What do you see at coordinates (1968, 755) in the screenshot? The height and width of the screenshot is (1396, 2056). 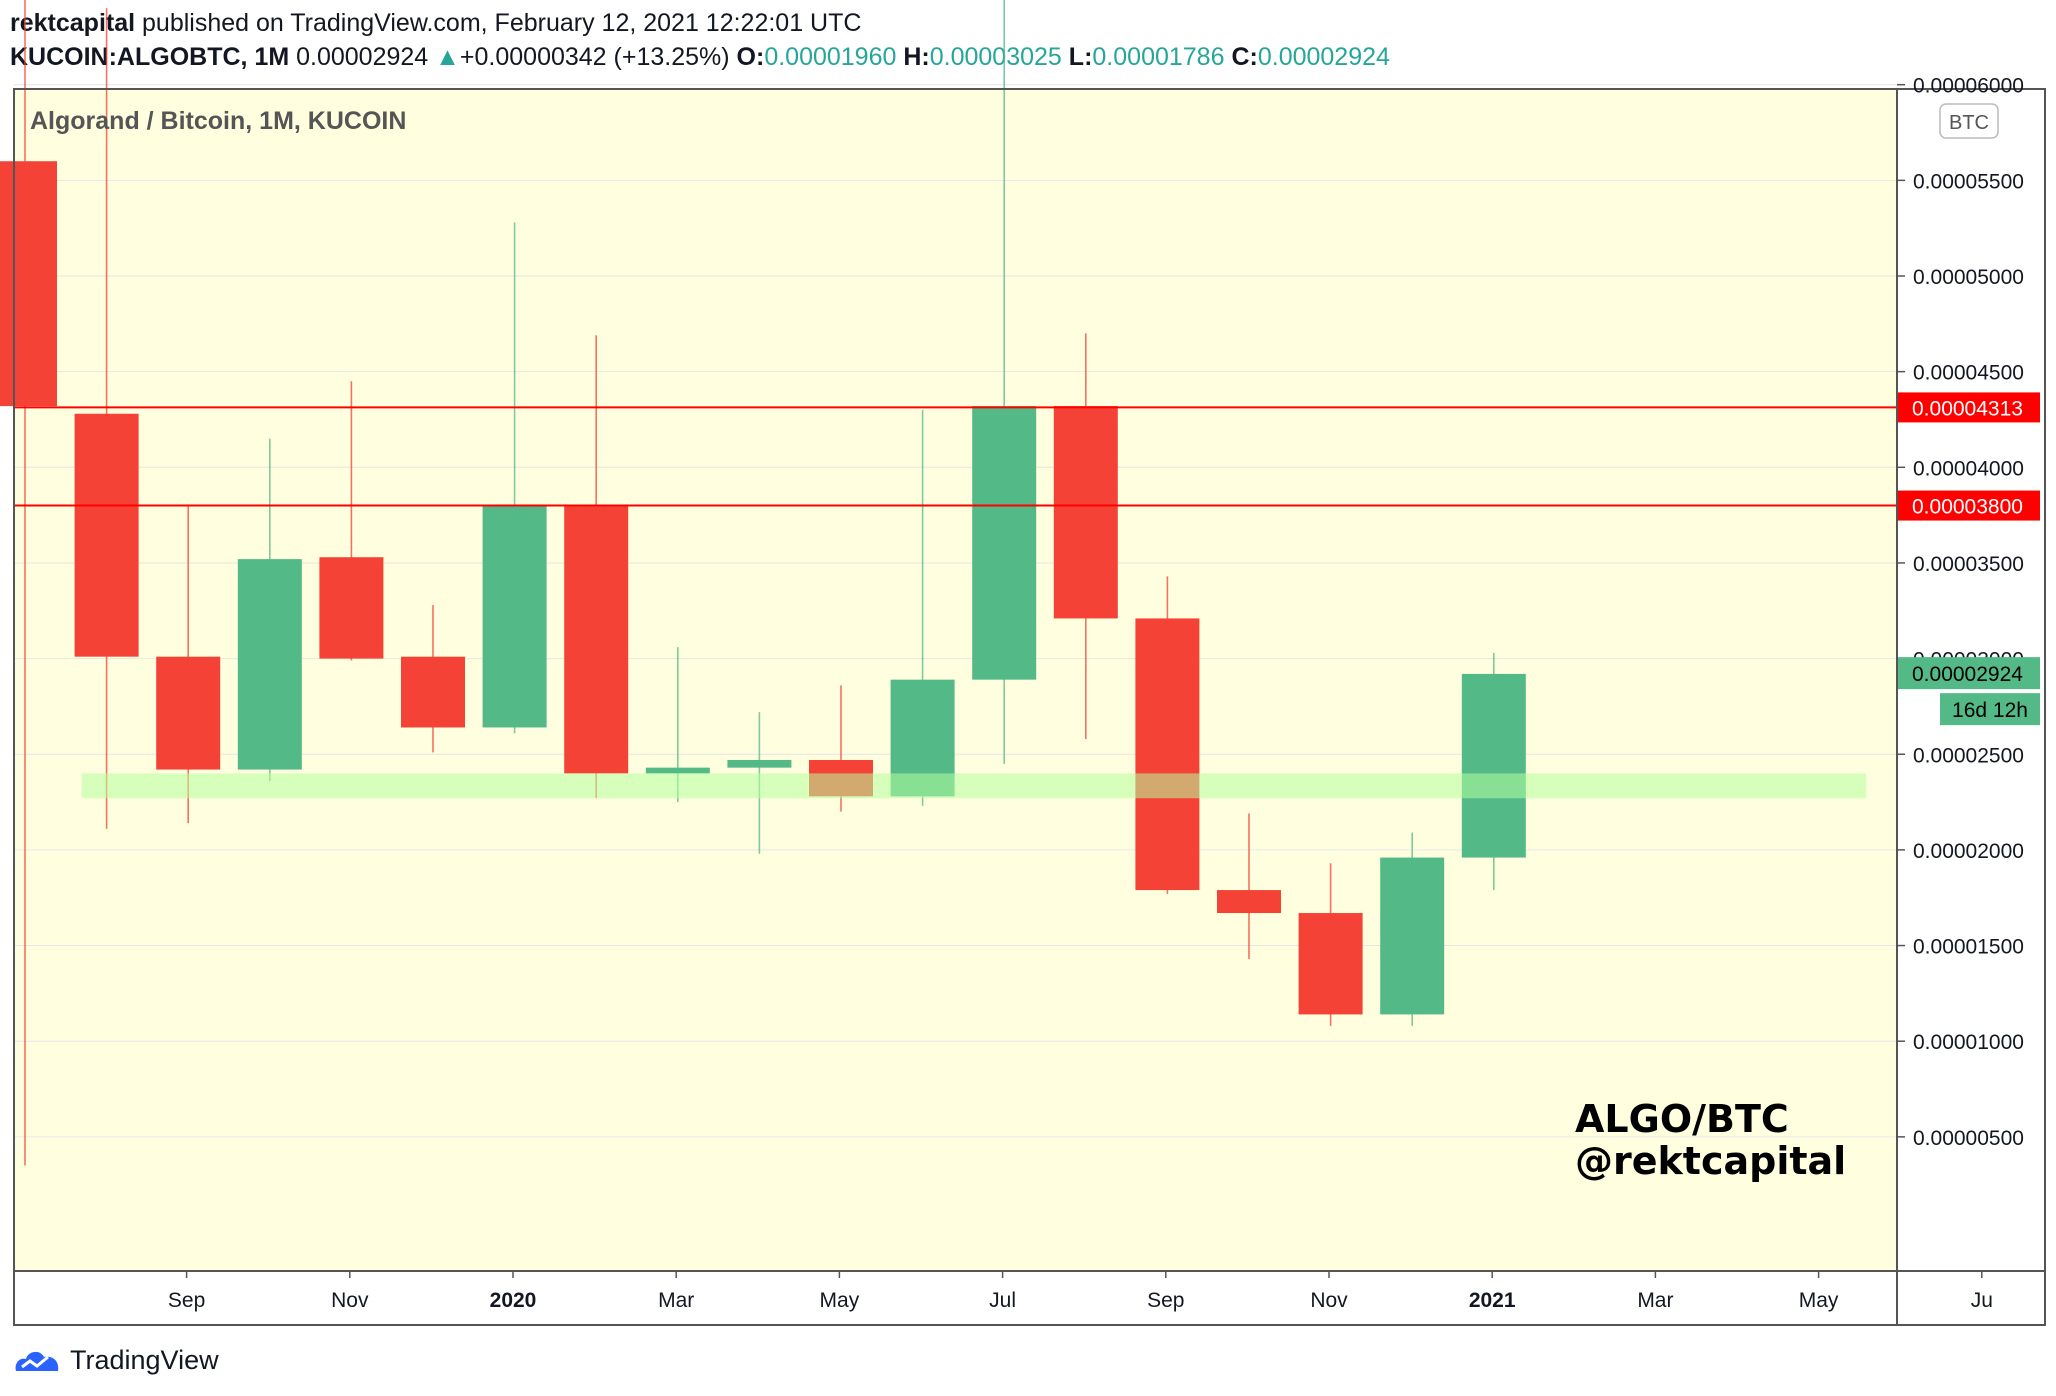 I see `price-tick-label: 0.00002500` at bounding box center [1968, 755].